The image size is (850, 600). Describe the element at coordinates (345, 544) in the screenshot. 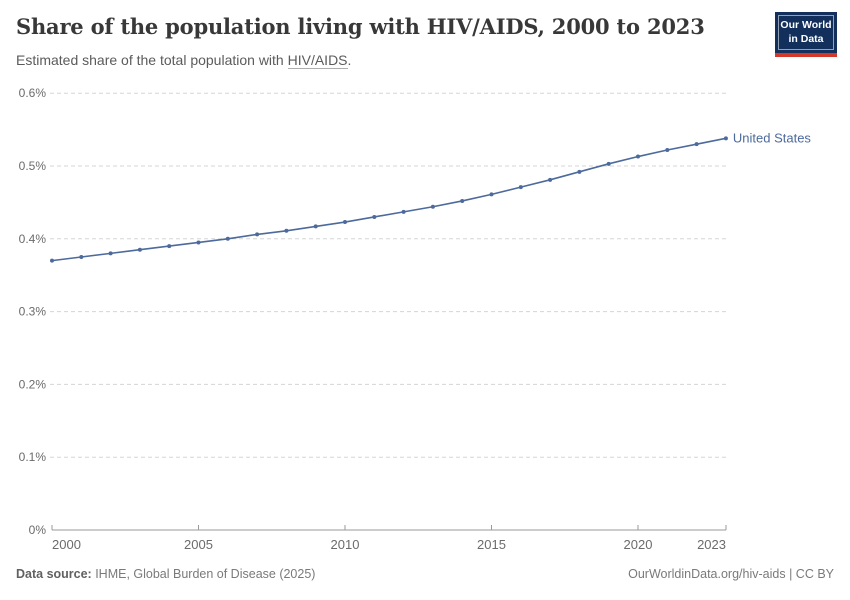

I see `x-tick-label: 2010` at that location.